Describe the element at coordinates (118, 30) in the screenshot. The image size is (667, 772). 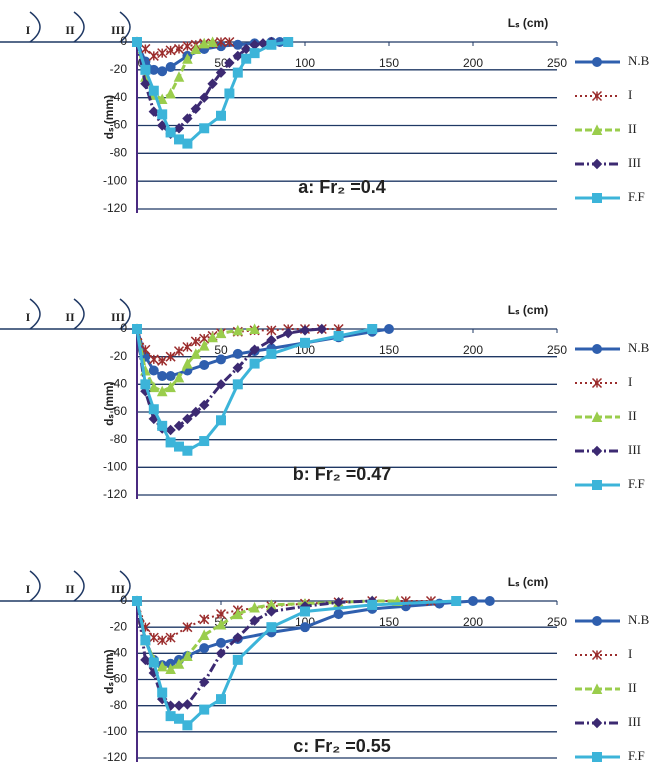
I see `zone-label: III` at that location.